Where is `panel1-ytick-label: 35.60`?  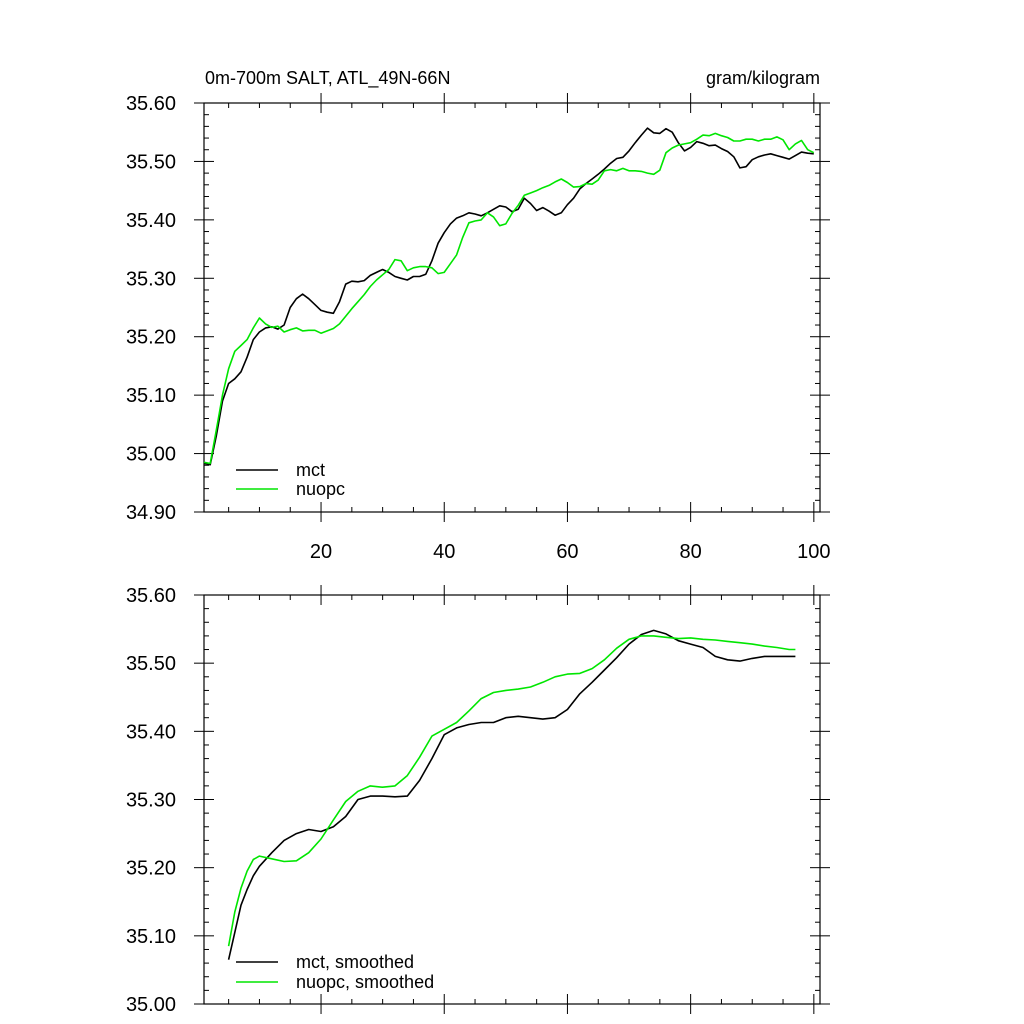
panel1-ytick-label: 35.60 is located at coordinates (151, 104).